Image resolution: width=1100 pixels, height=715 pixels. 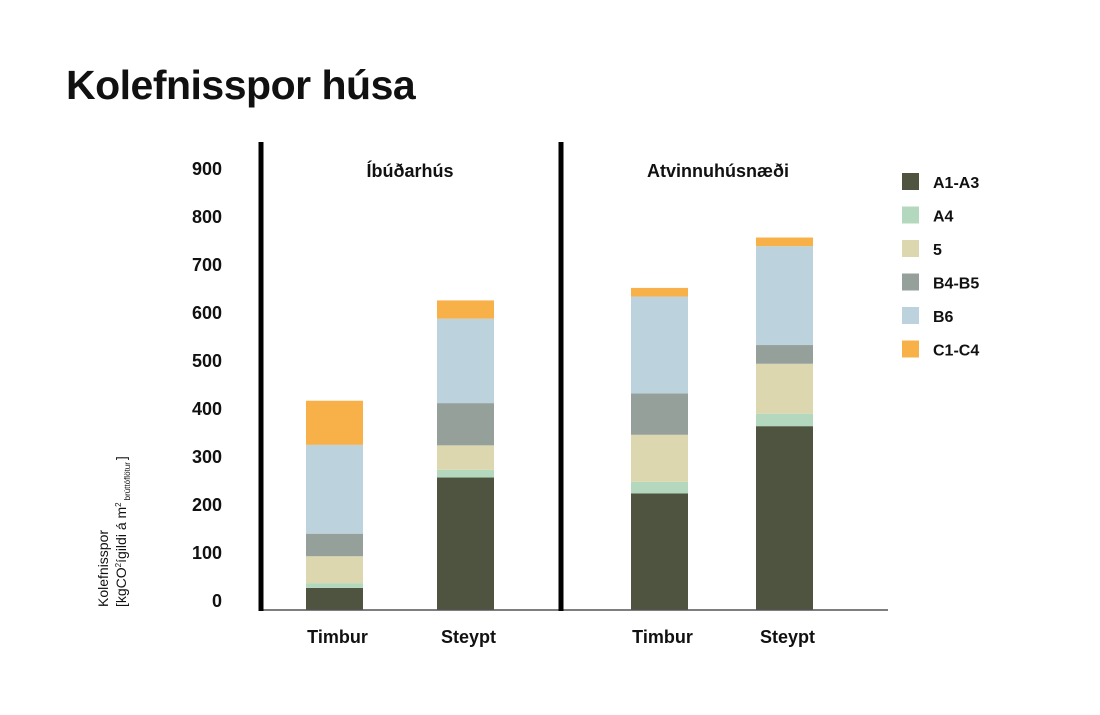 What do you see at coordinates (207, 409) in the screenshot?
I see `y-tick-label: 400` at bounding box center [207, 409].